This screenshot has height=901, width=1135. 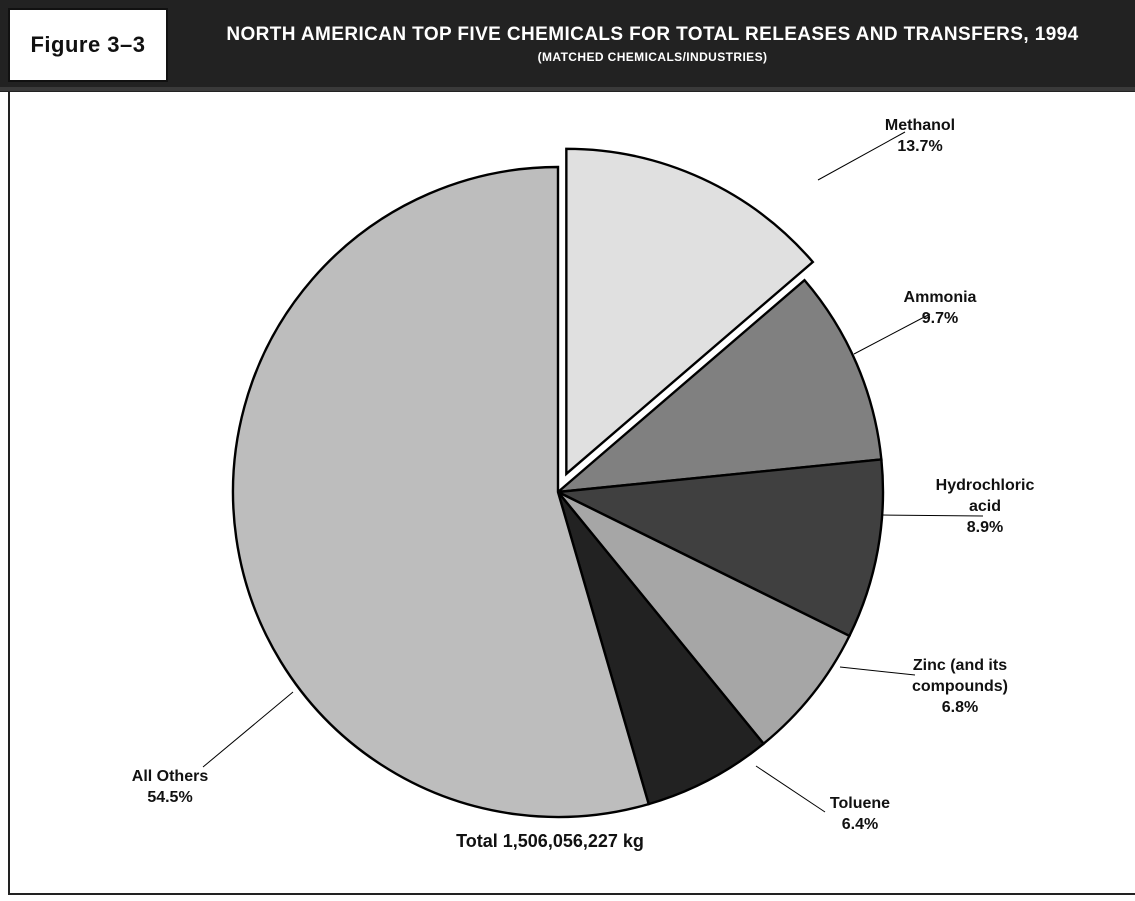 What do you see at coordinates (860, 824) in the screenshot?
I see `slice-label-toluene: 6.4%` at bounding box center [860, 824].